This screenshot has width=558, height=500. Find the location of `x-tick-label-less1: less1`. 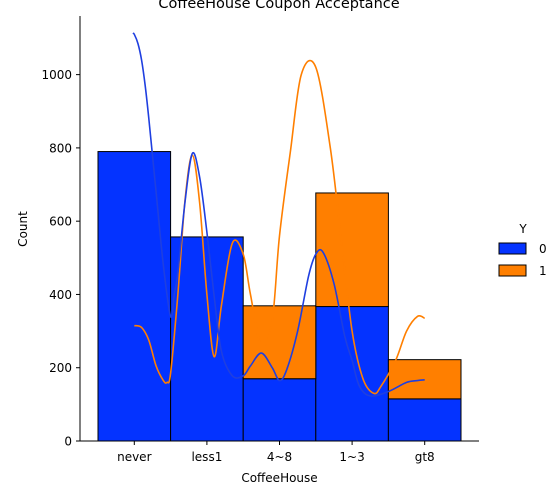

x-tick-label-less1: less1 is located at coordinates (206, 457).